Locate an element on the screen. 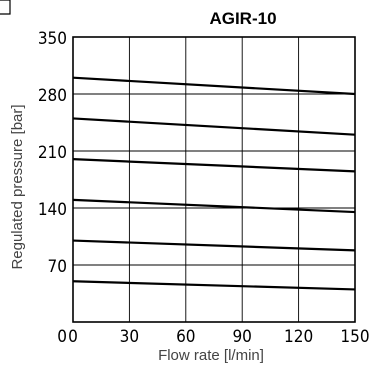 The height and width of the screenshot is (372, 369). y-tick-label: 350 is located at coordinates (52, 39).